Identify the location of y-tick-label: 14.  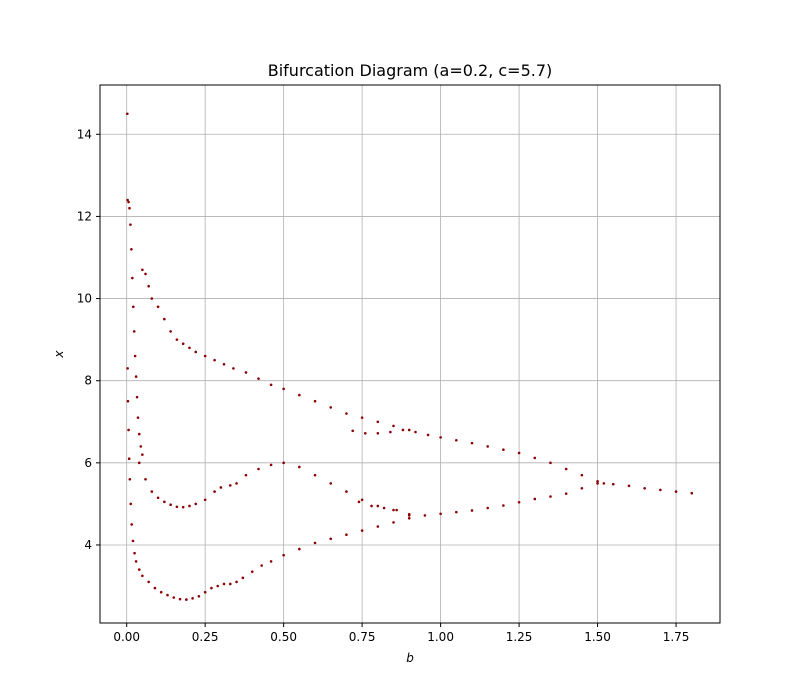
(84, 134).